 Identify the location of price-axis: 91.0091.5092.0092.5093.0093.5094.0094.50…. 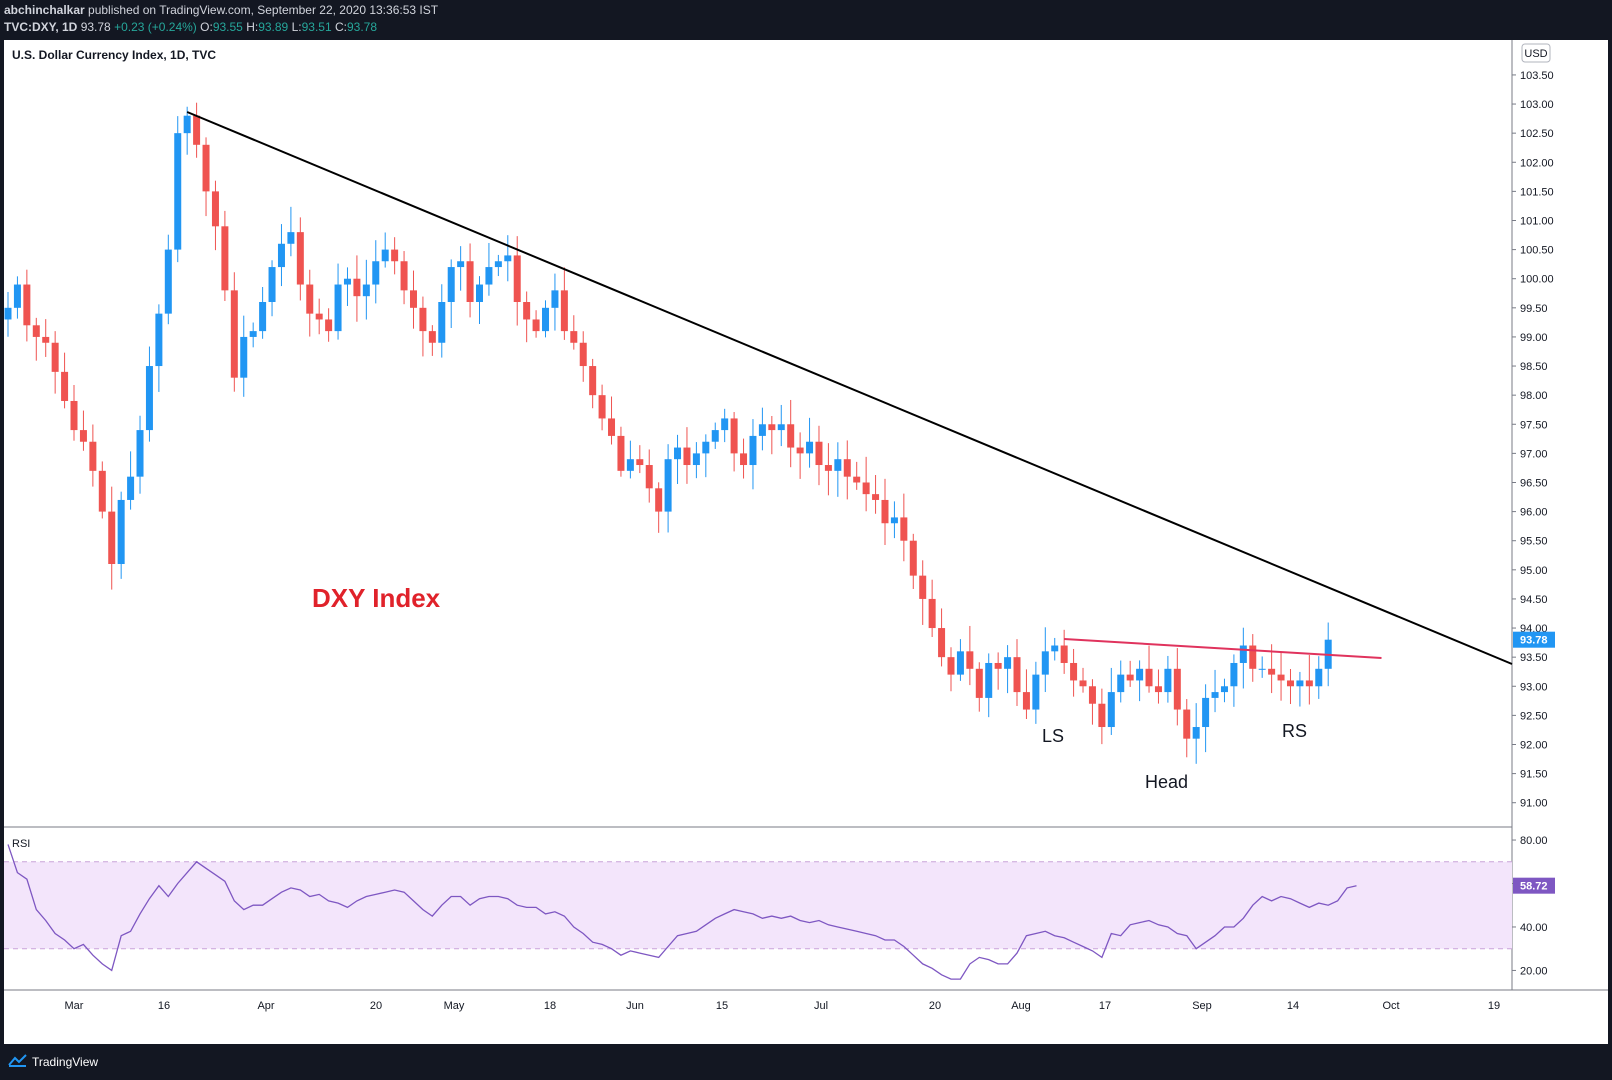
(1533, 440).